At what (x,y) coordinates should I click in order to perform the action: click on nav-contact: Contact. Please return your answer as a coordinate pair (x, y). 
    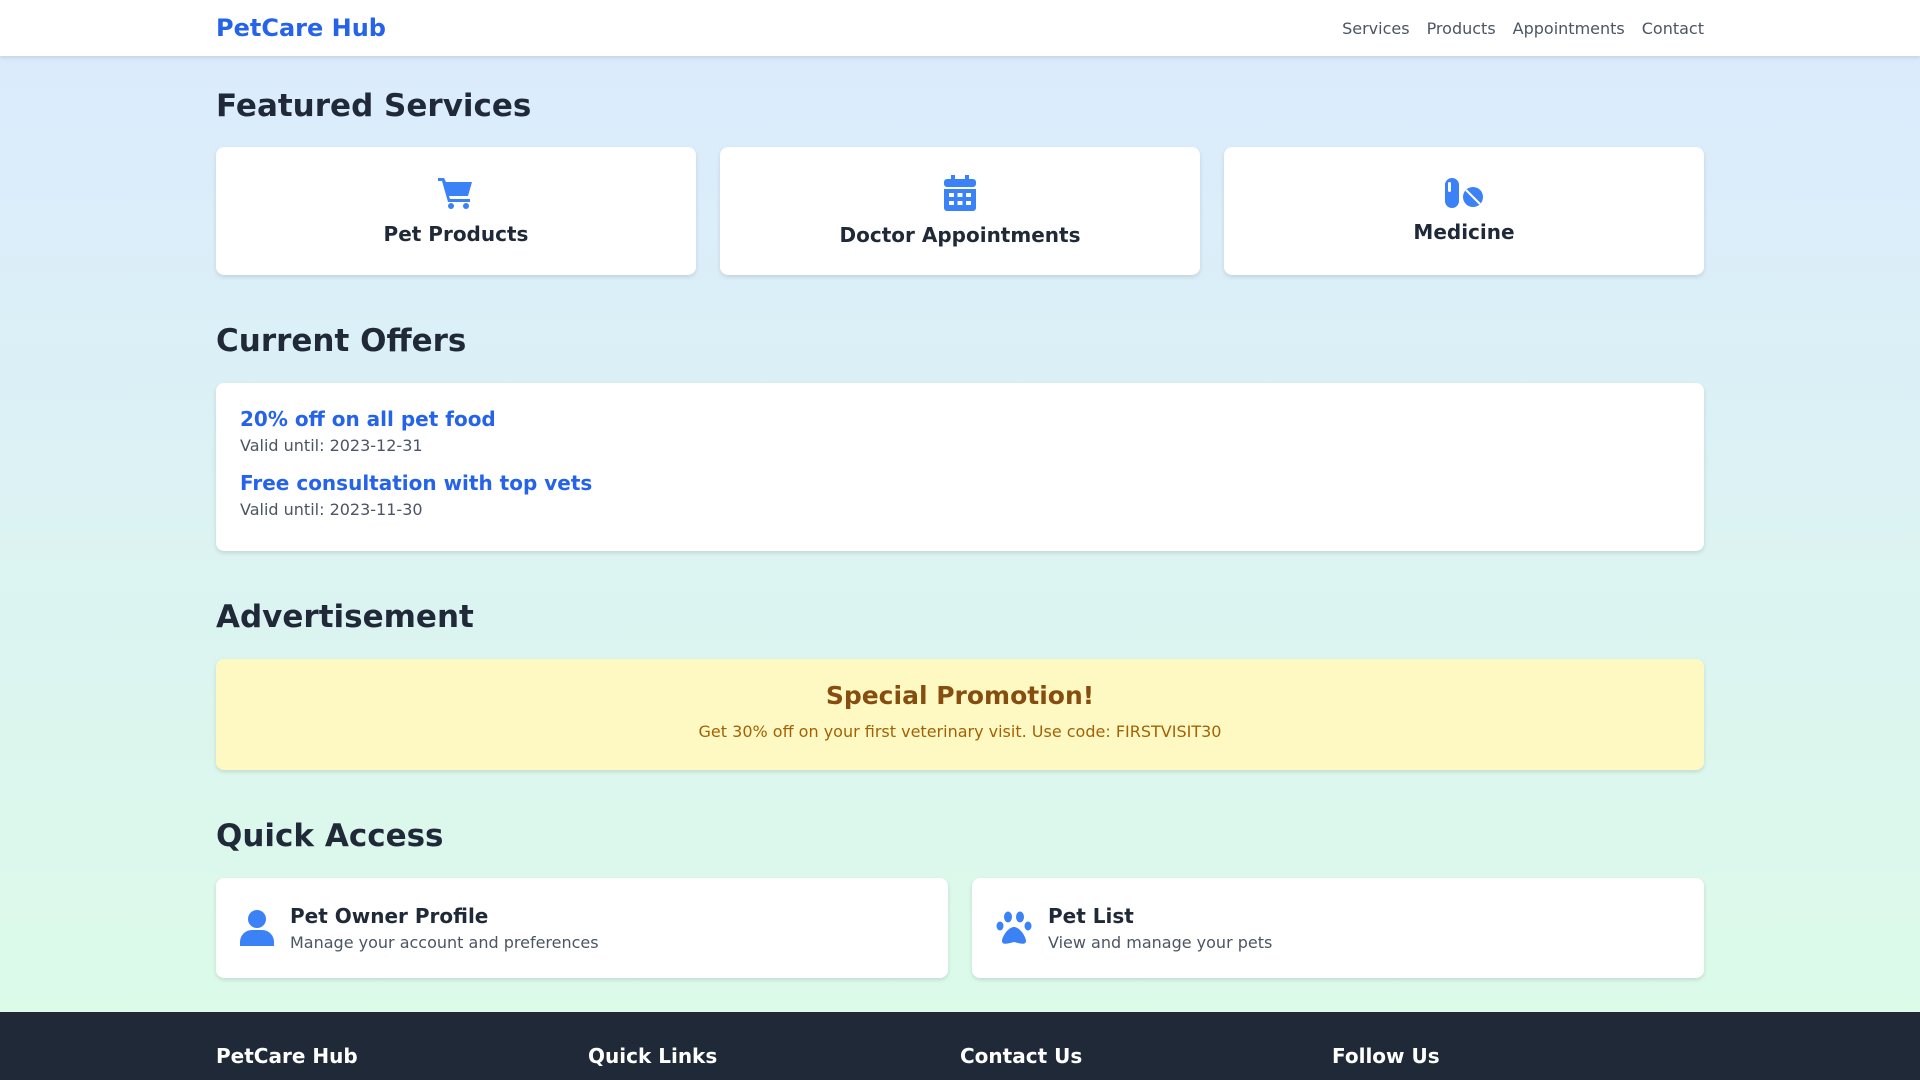
    Looking at the image, I should click on (1672, 28).